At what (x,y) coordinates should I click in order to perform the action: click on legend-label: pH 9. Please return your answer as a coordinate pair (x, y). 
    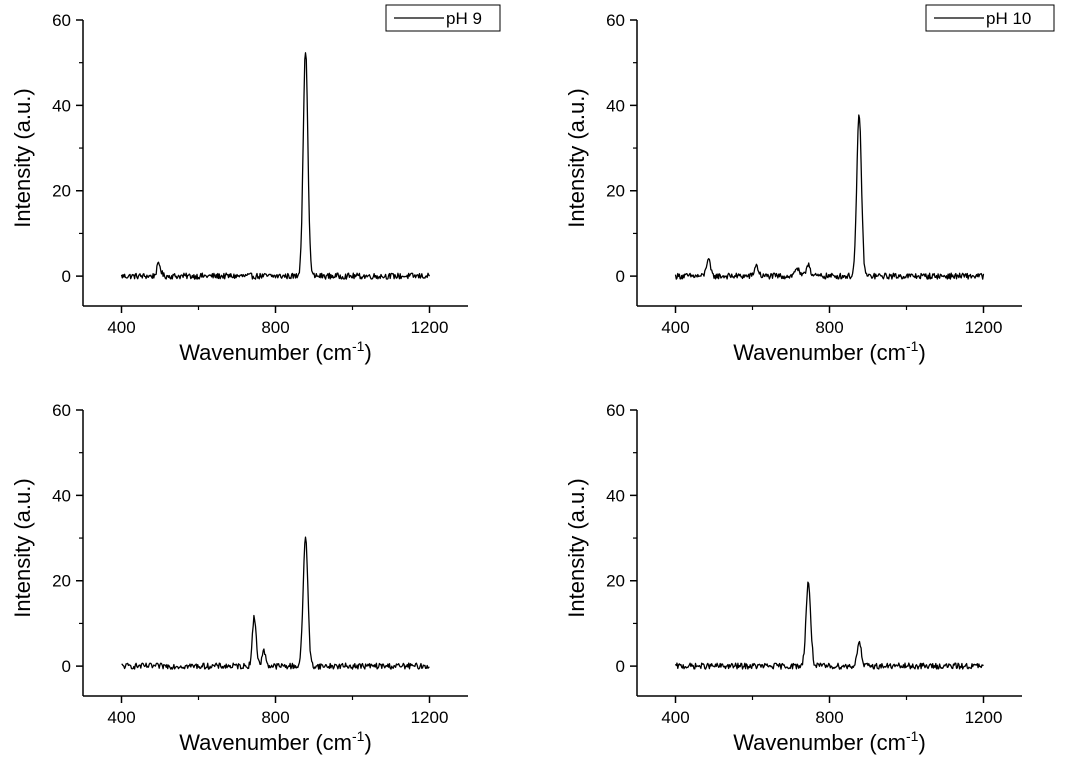
    Looking at the image, I should click on (464, 18).